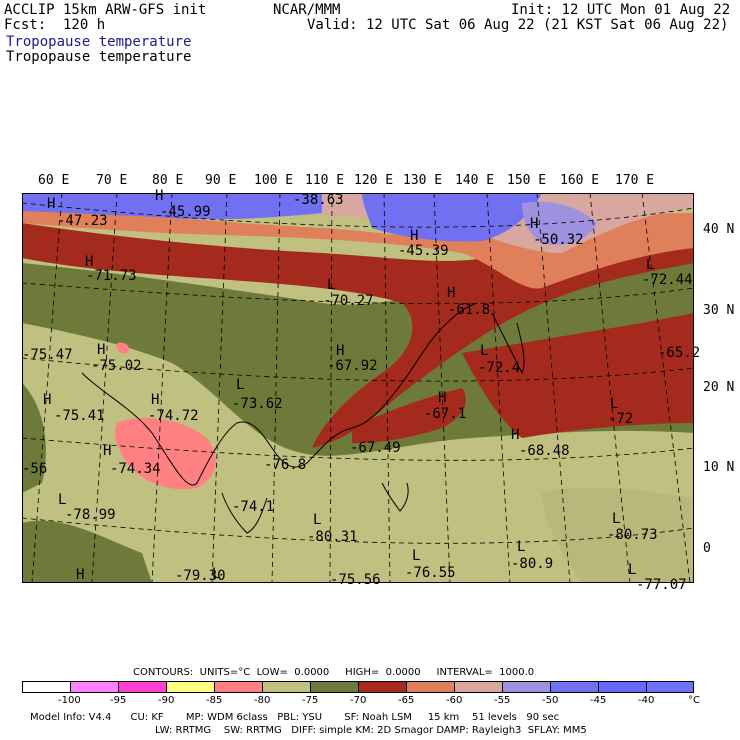  Describe the element at coordinates (54, 180) in the screenshot. I see `lon-label: 60 E` at that location.